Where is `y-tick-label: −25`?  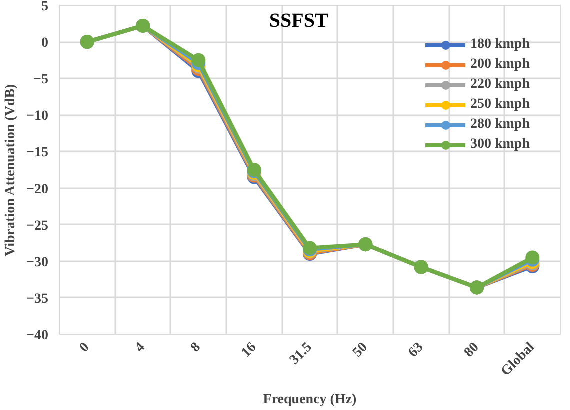 y-tick-label: −25 is located at coordinates (37, 226).